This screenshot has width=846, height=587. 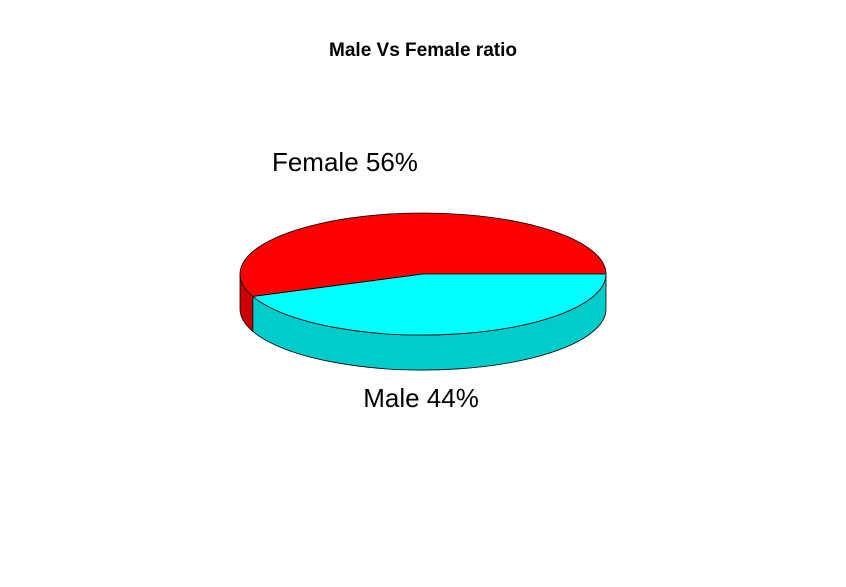 What do you see at coordinates (345, 162) in the screenshot?
I see `pie-label-female-56: Female 56%` at bounding box center [345, 162].